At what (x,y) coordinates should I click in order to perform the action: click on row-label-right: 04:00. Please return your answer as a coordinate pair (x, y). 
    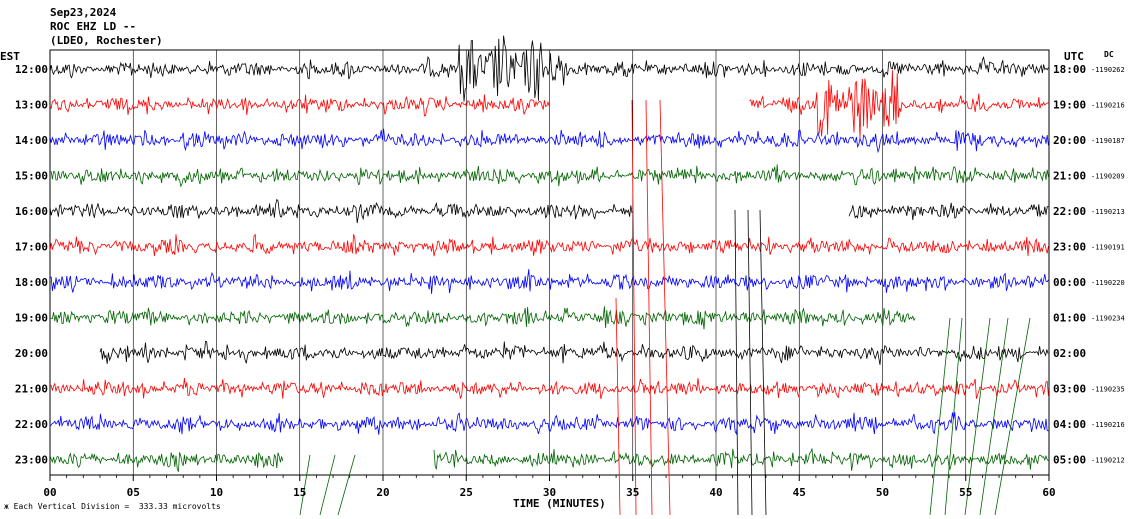
    Looking at the image, I should click on (1069, 424).